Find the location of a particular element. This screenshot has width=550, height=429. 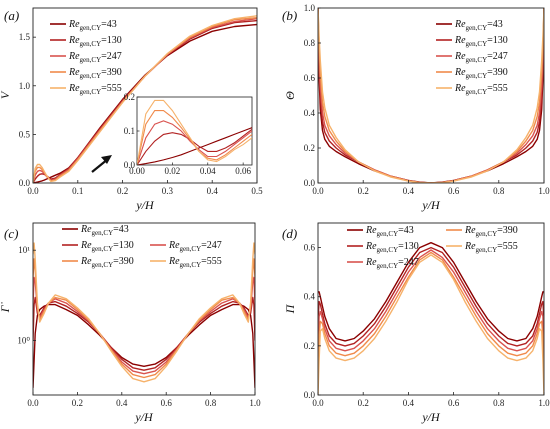

series-group-c is located at coordinates (144, 315).